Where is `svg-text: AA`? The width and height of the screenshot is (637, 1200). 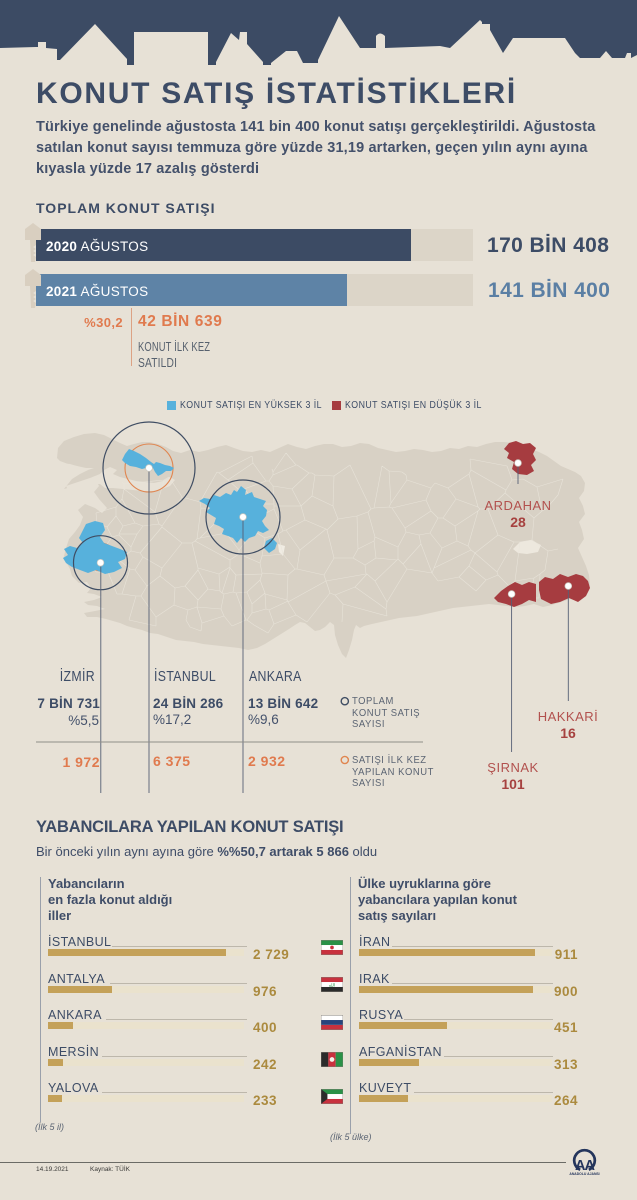
svg-text: AA is located at coordinates (585, 1166).